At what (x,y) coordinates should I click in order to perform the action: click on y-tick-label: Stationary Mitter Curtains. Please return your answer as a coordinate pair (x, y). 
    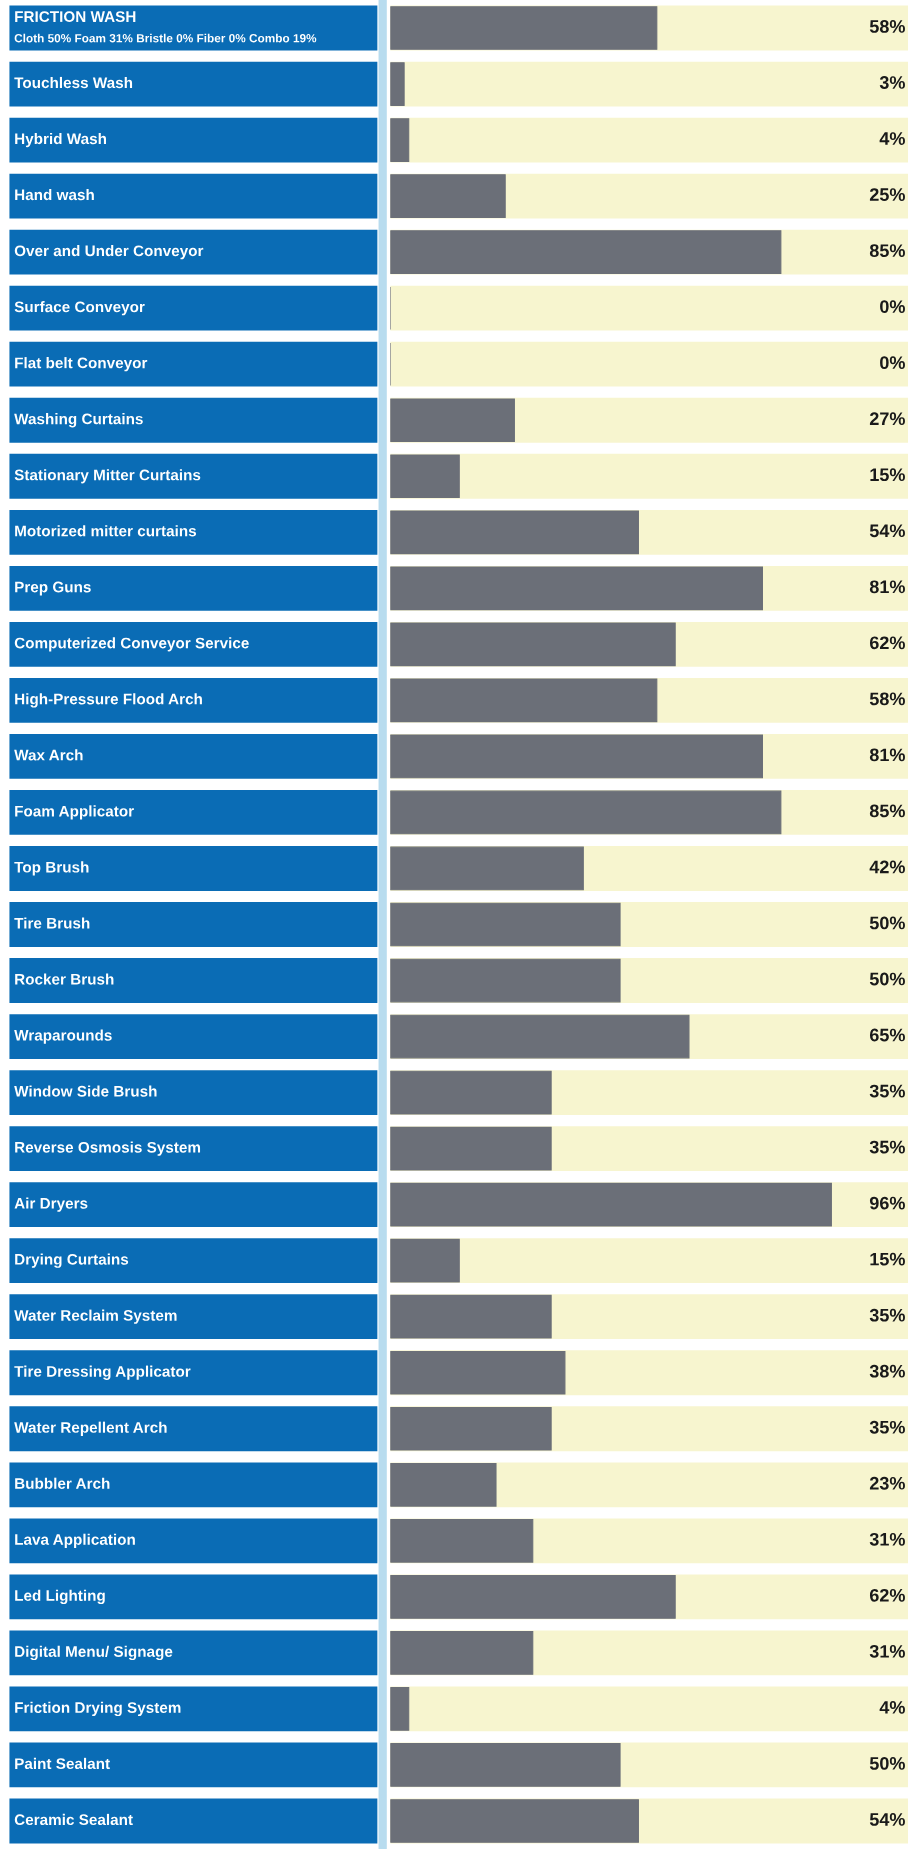
    Looking at the image, I should click on (107, 476).